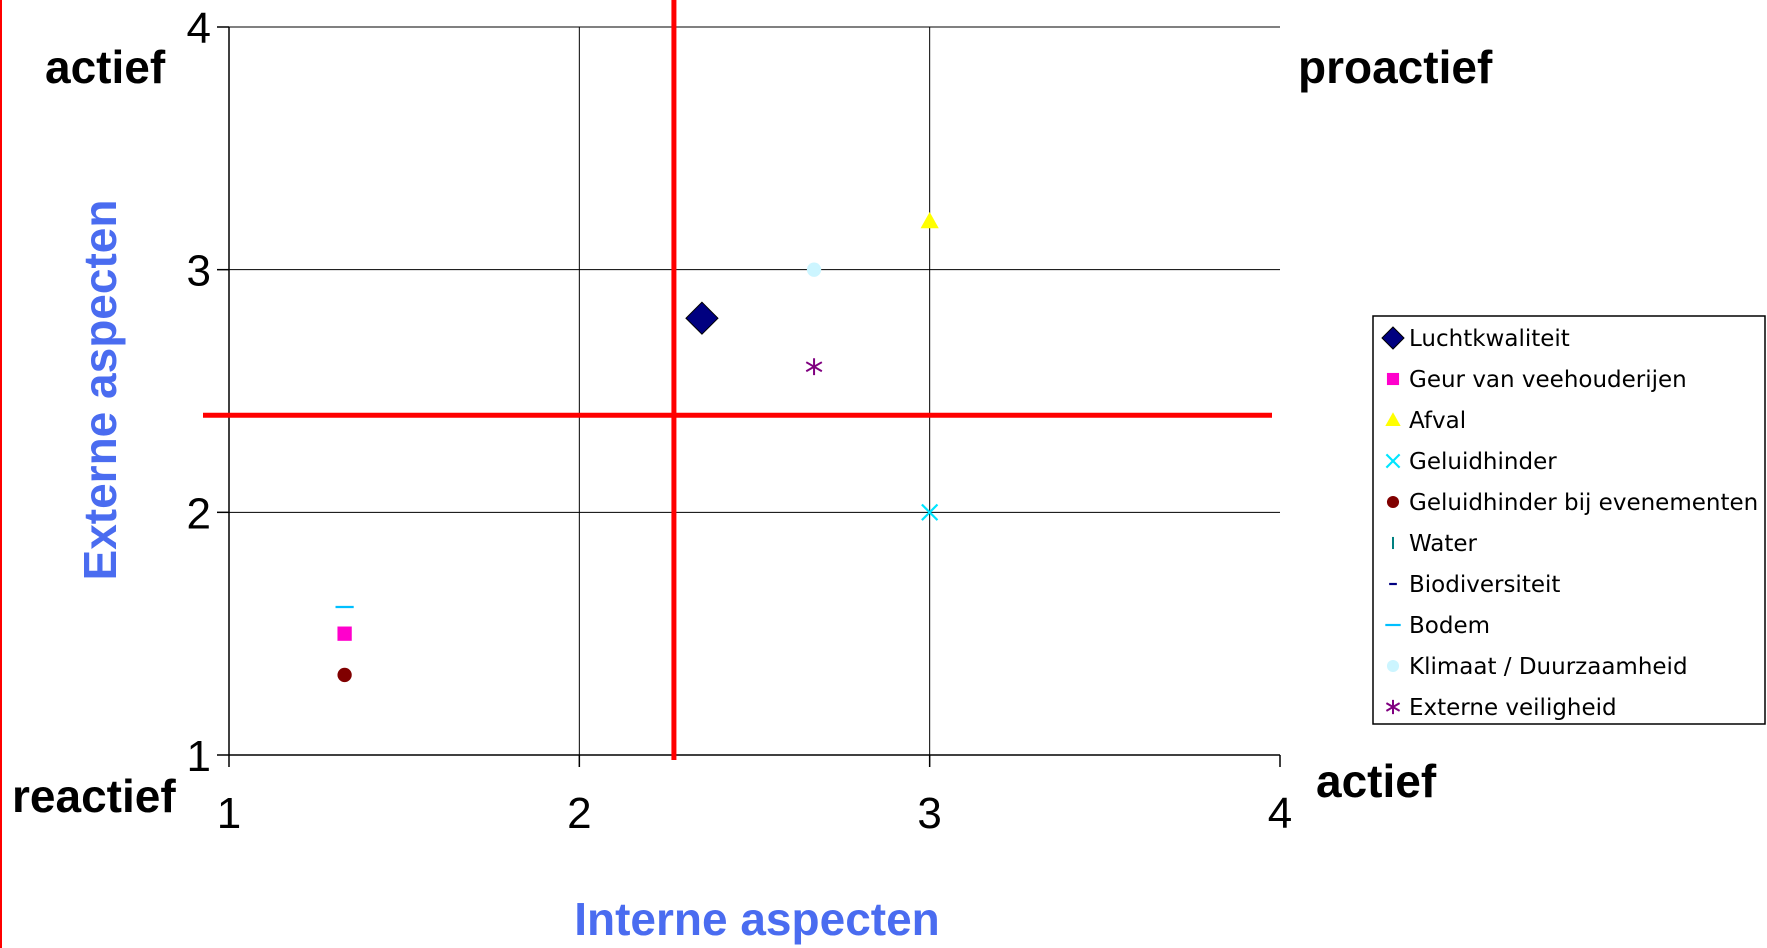 The width and height of the screenshot is (1767, 948). What do you see at coordinates (1280, 813) in the screenshot?
I see `x-tick-label-4: 4` at bounding box center [1280, 813].